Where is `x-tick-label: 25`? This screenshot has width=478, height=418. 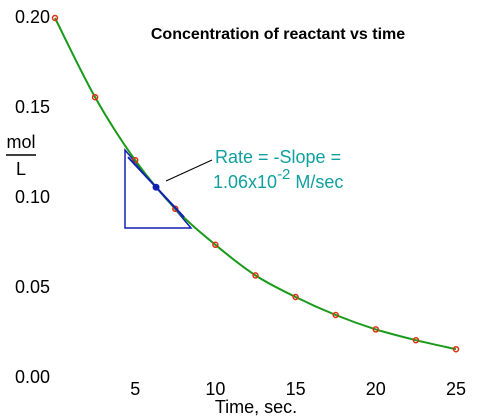 x-tick-label: 25 is located at coordinates (456, 389).